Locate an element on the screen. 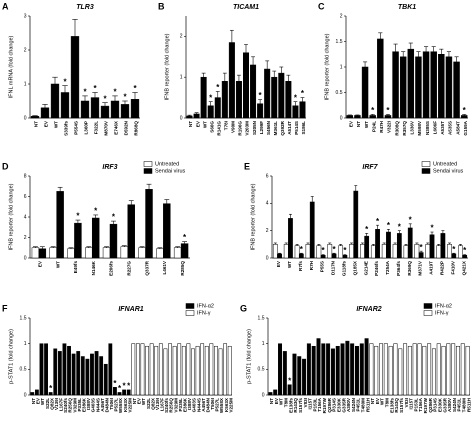 This screenshot has width=474, height=441. x-tick-label: T156A is located at coordinates (420, 404).